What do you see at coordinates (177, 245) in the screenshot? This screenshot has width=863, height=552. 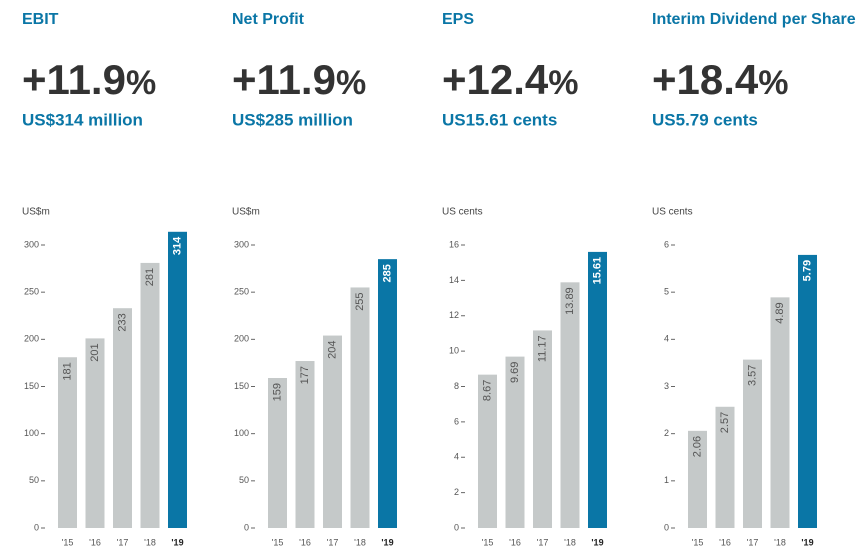 I see `value-label: 314` at bounding box center [177, 245].